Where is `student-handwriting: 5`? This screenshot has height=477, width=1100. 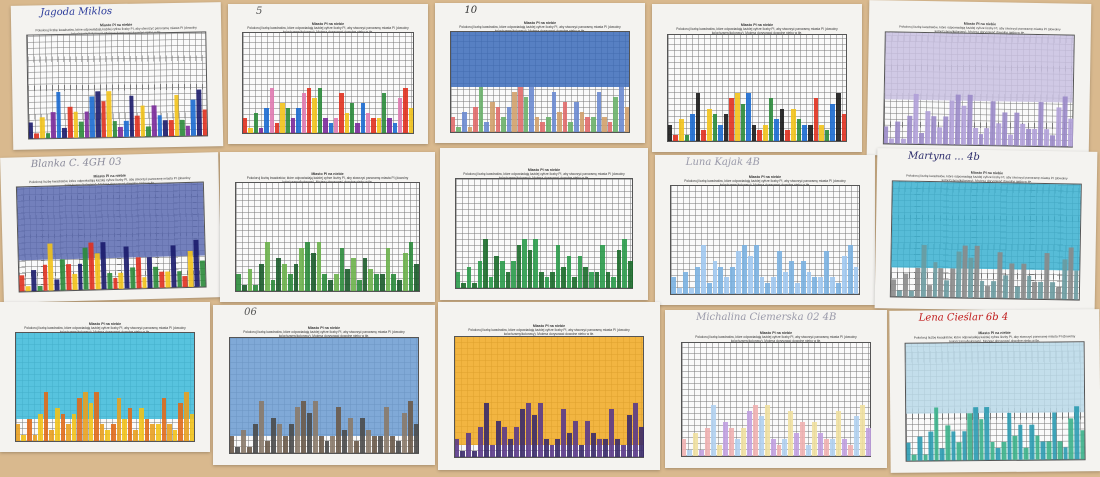
student-handwriting: 5 is located at coordinates (259, 11).